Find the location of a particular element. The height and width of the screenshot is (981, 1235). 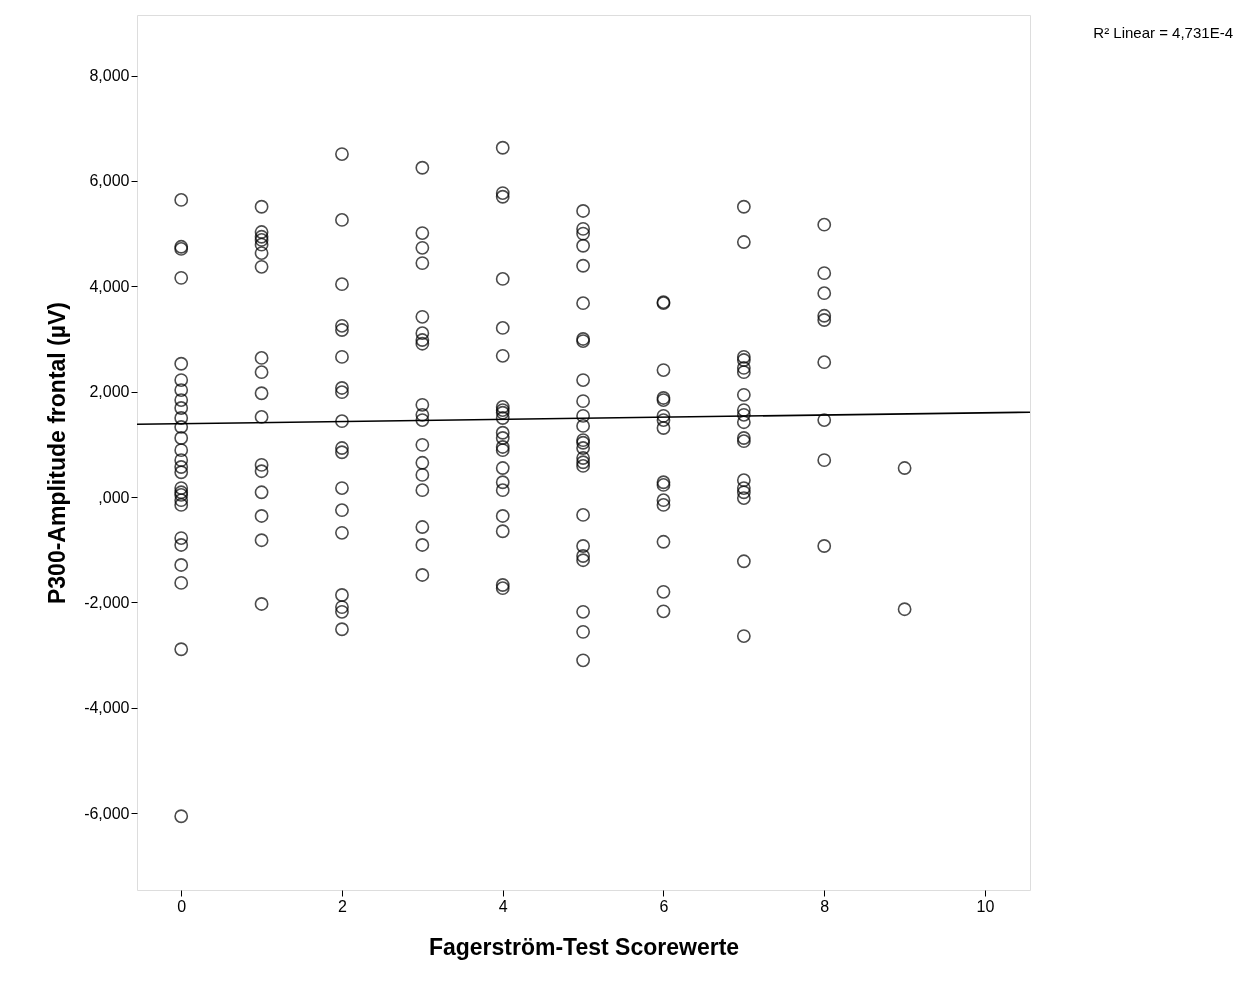

y-tick-label: -4,000 is located at coordinates (107, 708).